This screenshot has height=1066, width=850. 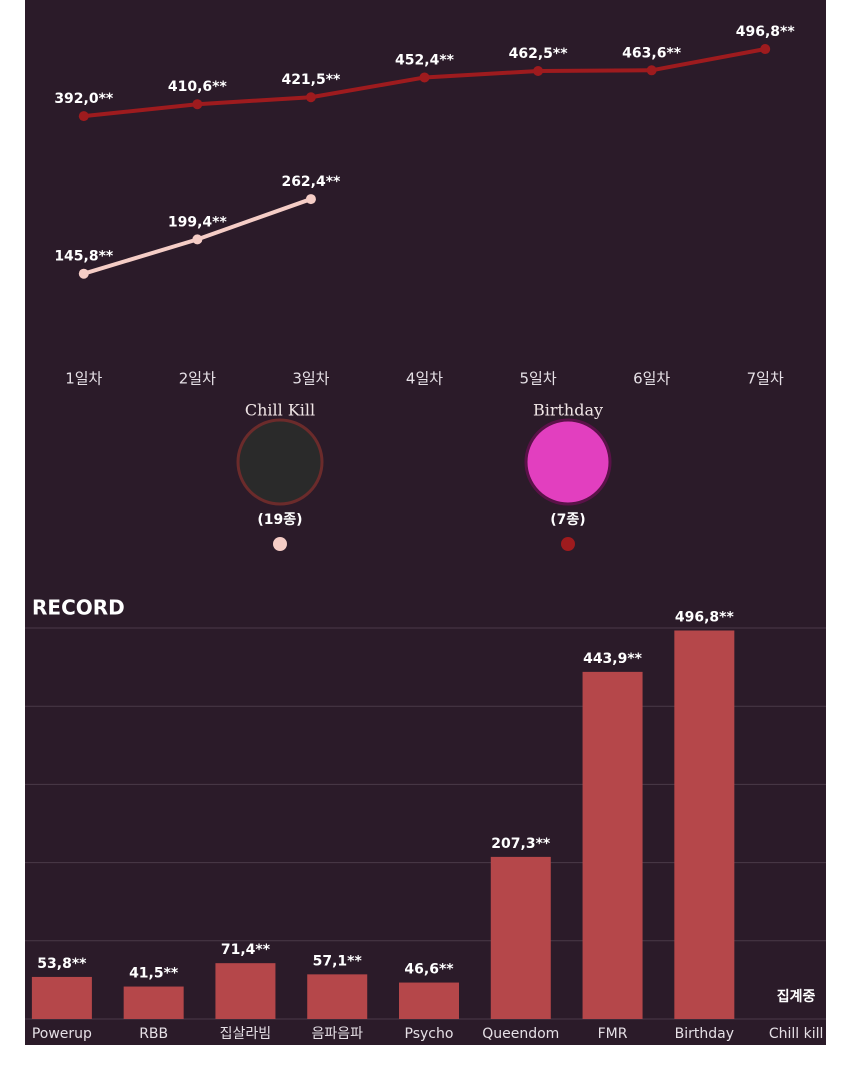 I want to click on value-label: 392,0**, so click(x=84, y=99).